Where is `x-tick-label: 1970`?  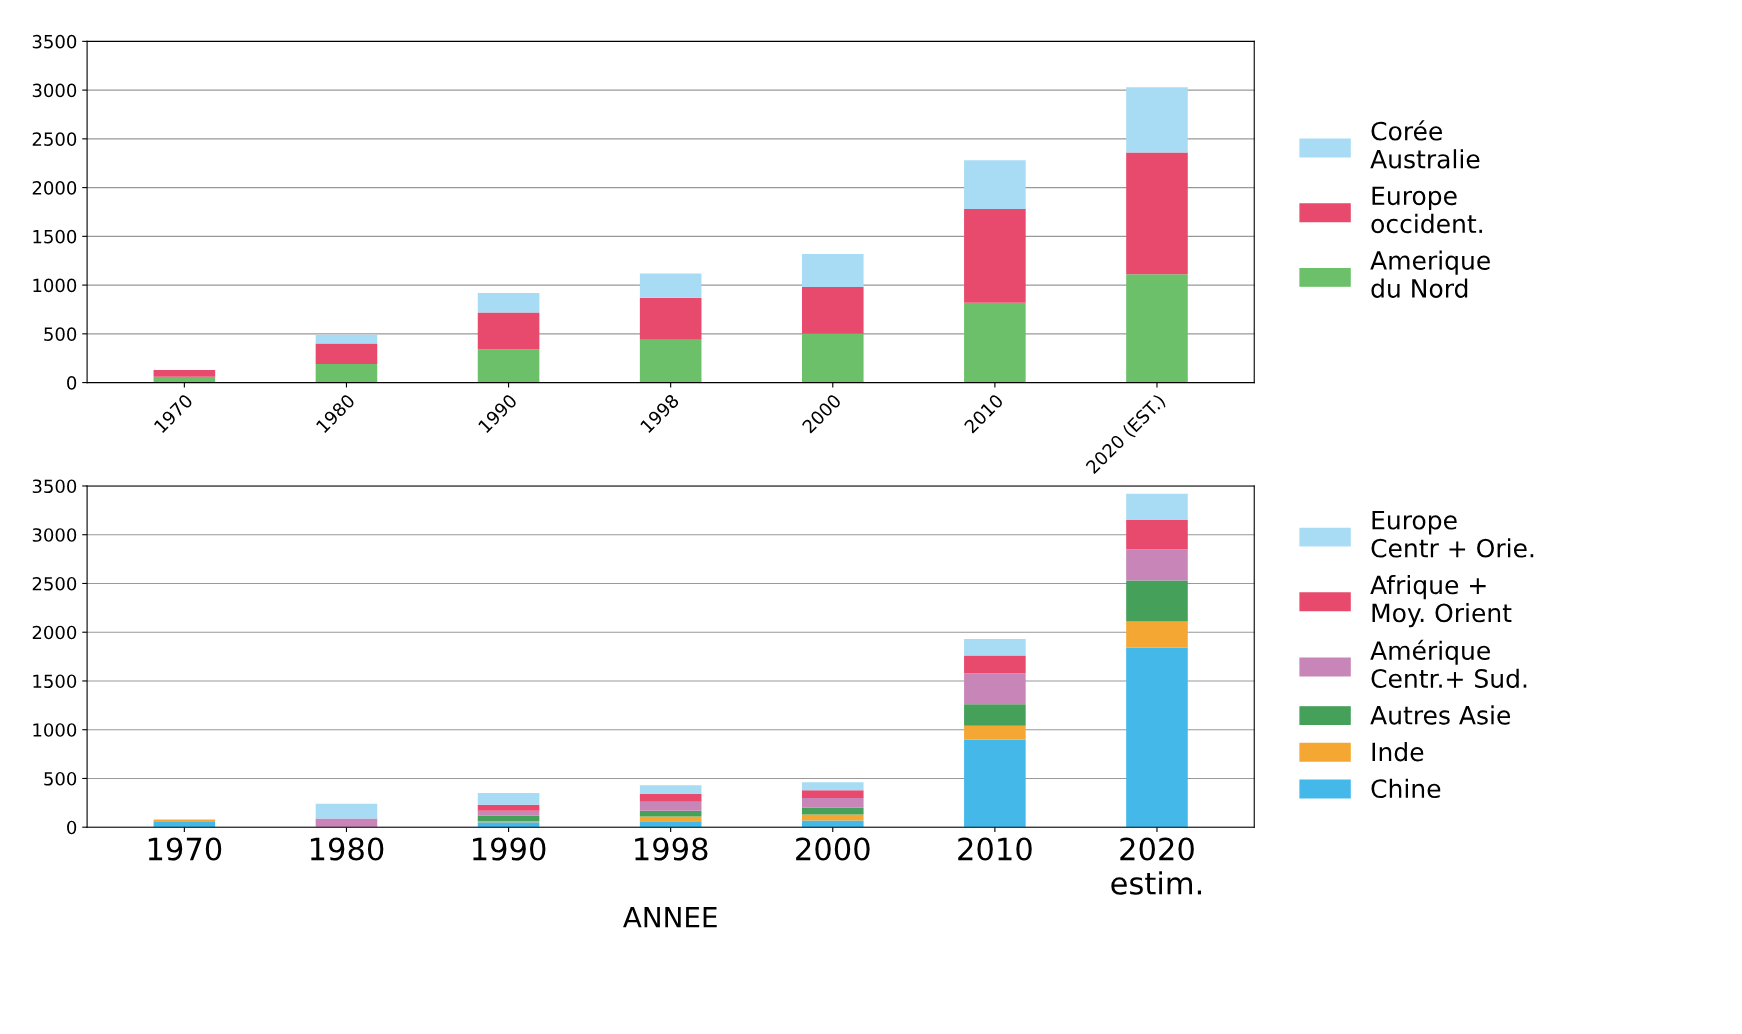 x-tick-label: 1970 is located at coordinates (185, 849).